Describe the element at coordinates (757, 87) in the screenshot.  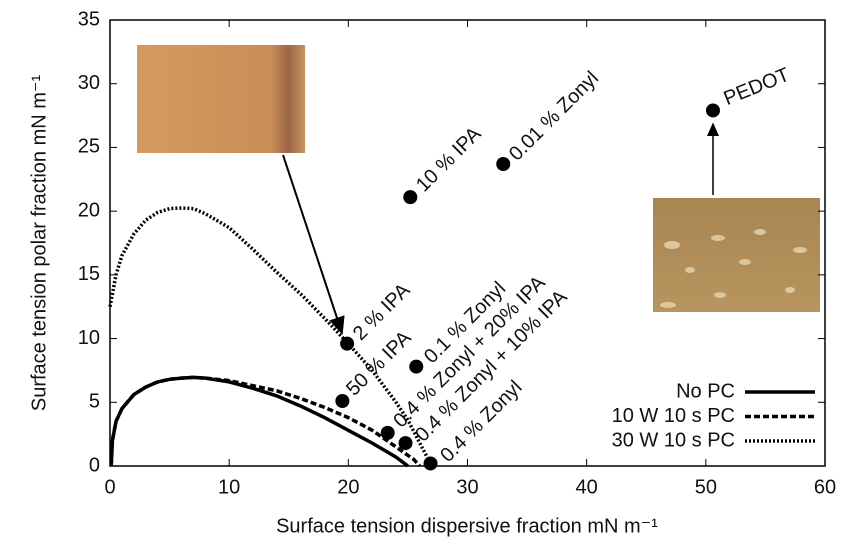
I see `point-label: PEDOT` at that location.